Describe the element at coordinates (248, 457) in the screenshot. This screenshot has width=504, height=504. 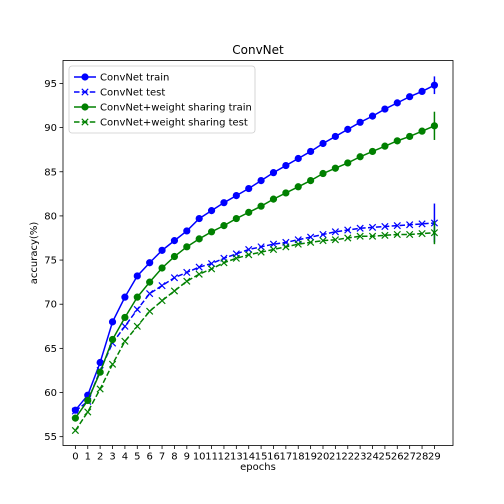
I see `x-tick-label: 14` at that location.